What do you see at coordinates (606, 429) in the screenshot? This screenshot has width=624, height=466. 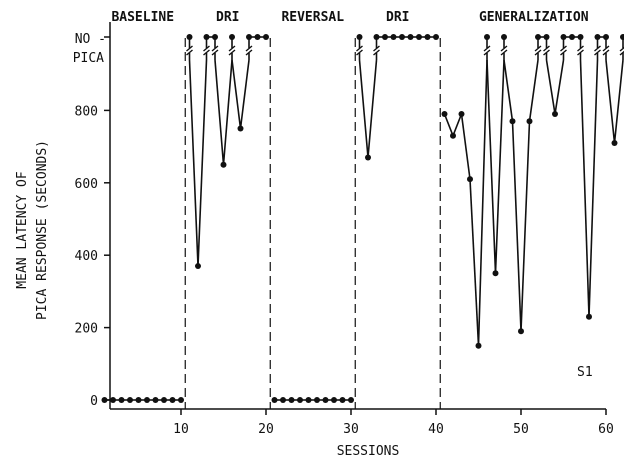 I see `x-tick-label: 60` at bounding box center [606, 429].